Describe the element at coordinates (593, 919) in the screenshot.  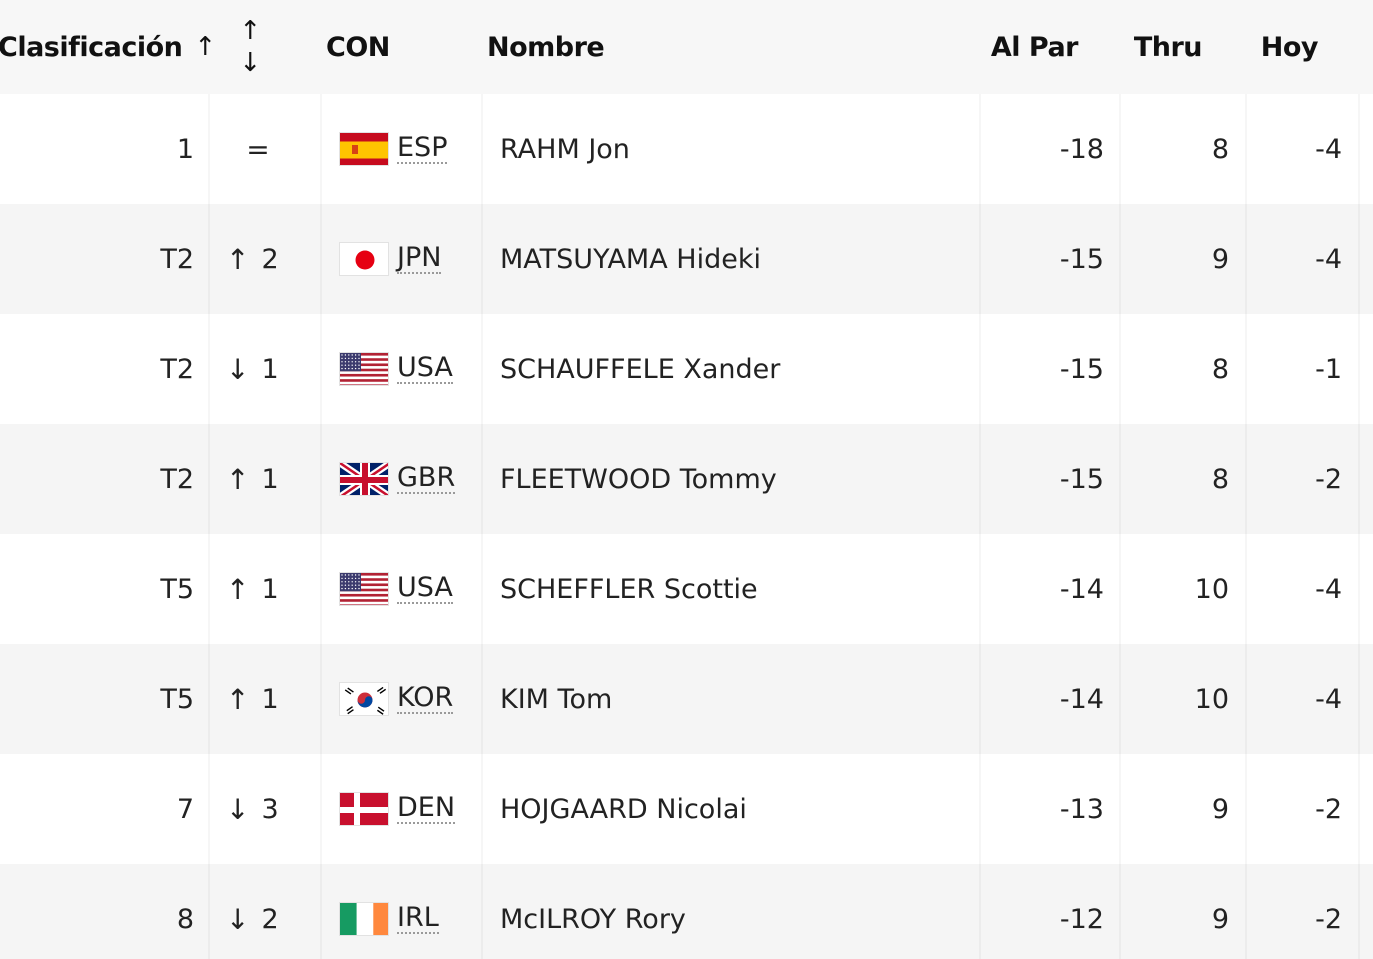
I see `player-name: McILROY Rory` at that location.